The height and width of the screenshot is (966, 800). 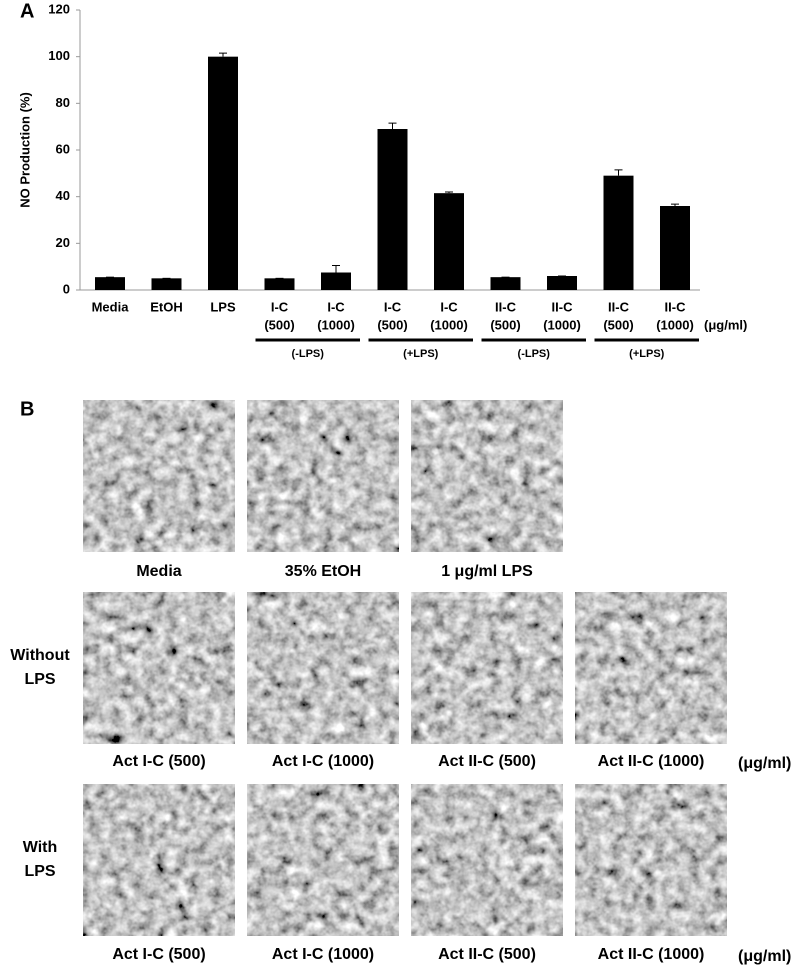 What do you see at coordinates (487, 571) in the screenshot?
I see `image-caption: 1 μg/ml LPS` at bounding box center [487, 571].